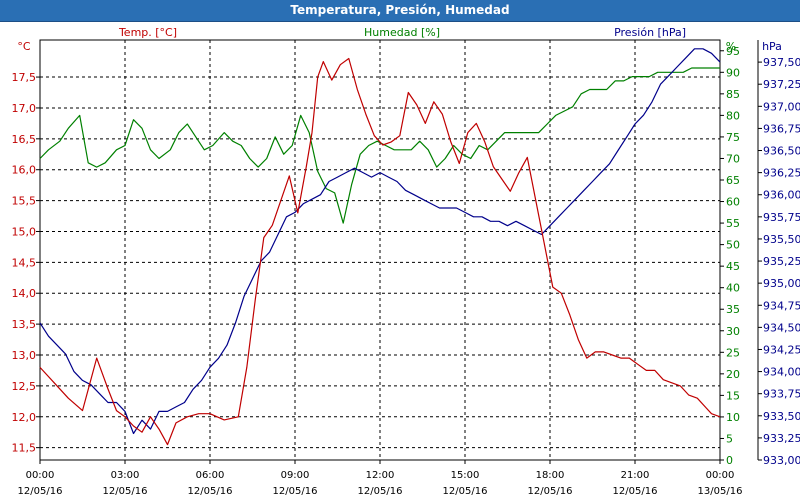 This screenshot has width=800, height=500. Describe the element at coordinates (24, 417) in the screenshot. I see `temp-tick-label: 12,0` at that location.